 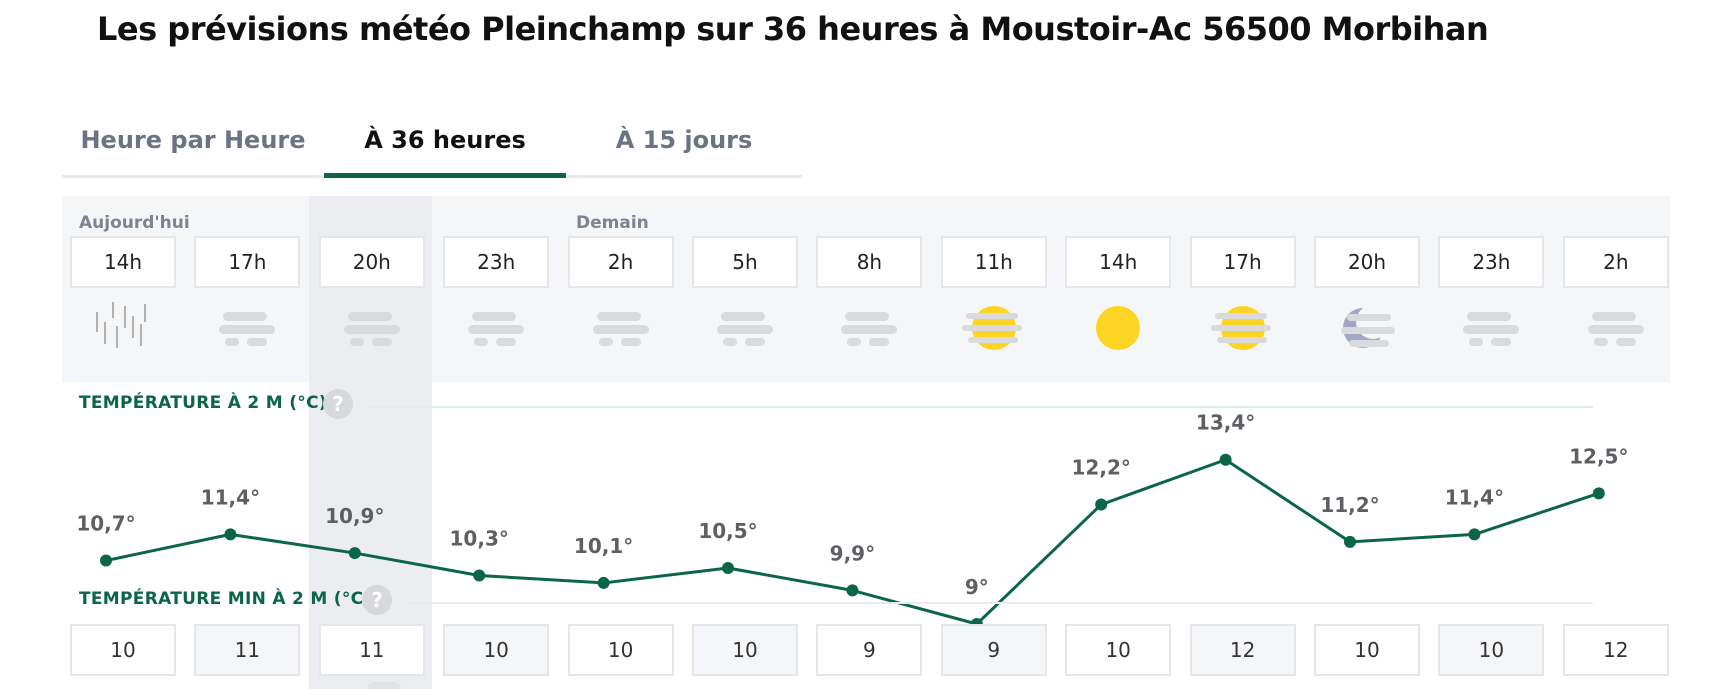 I want to click on temperature-section-label: TEMPÉRATURE À 2 M (°C), so click(x=203, y=403).